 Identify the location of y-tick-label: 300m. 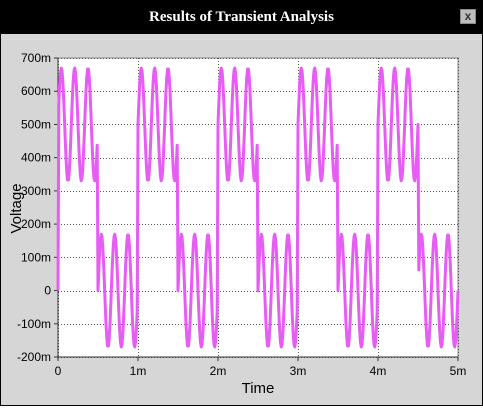
(36, 191).